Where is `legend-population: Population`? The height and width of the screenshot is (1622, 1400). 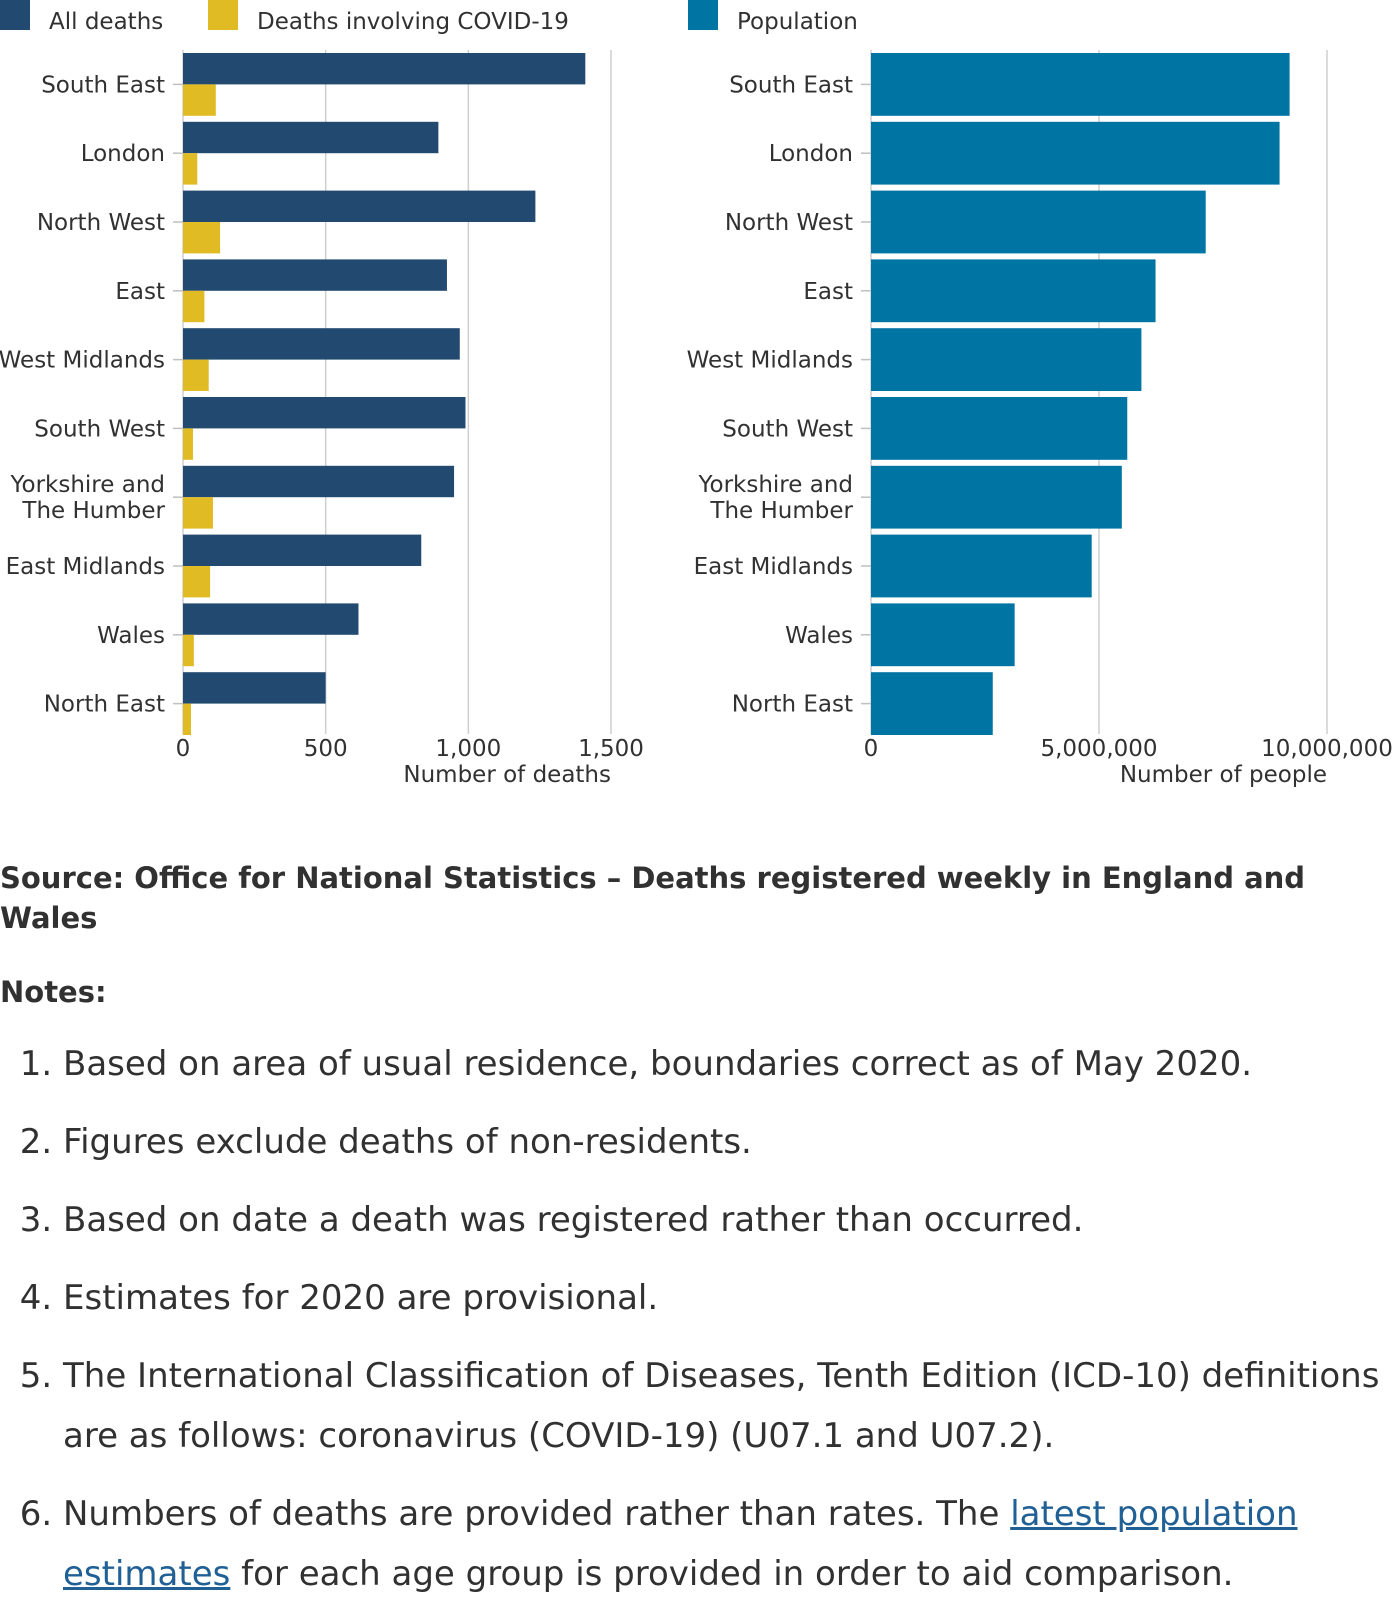
legend-population: Population is located at coordinates (773, 17).